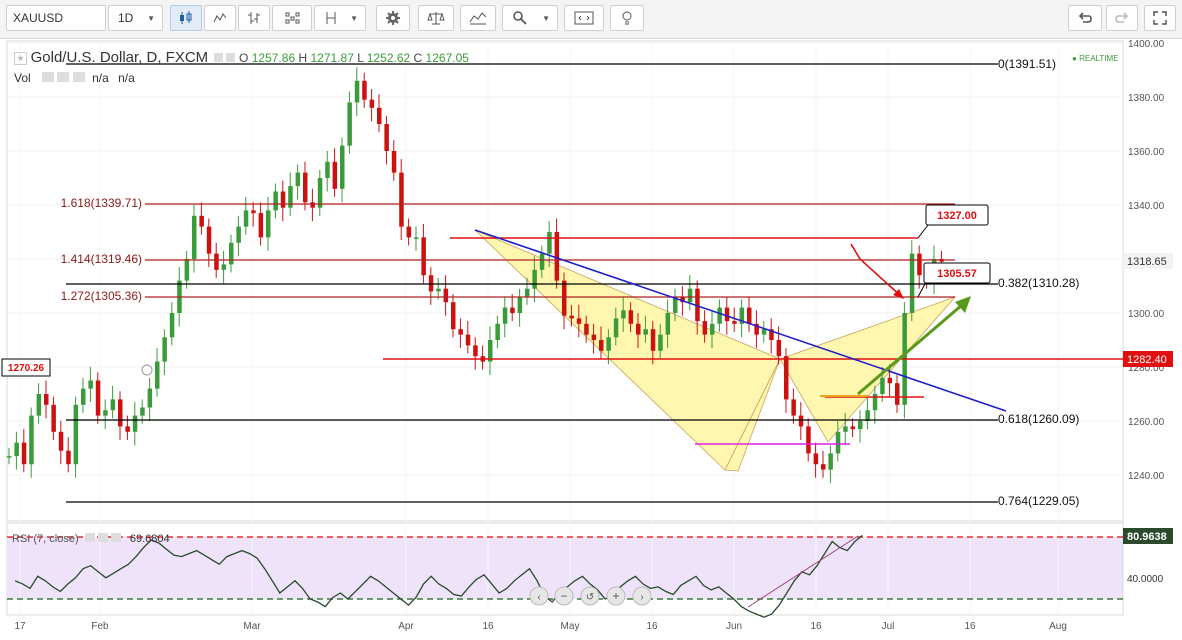  Describe the element at coordinates (584, 18) in the screenshot. I see `snapshot-button` at that location.